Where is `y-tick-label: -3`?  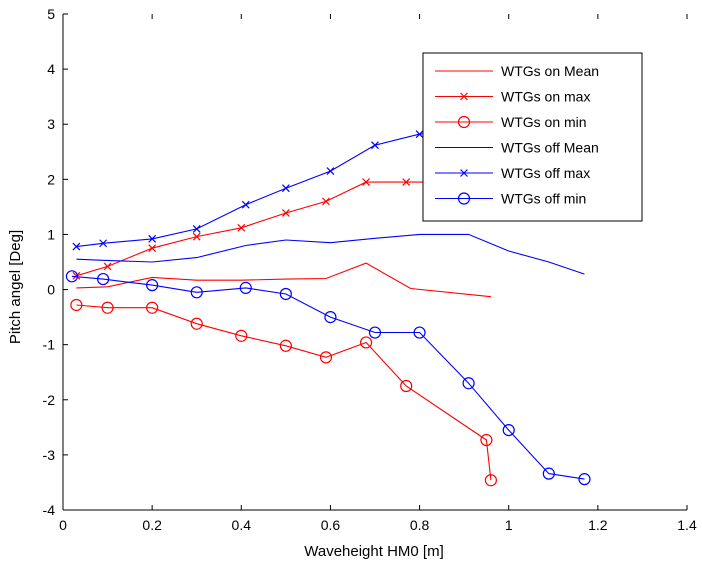 y-tick-label: -3 is located at coordinates (49, 455).